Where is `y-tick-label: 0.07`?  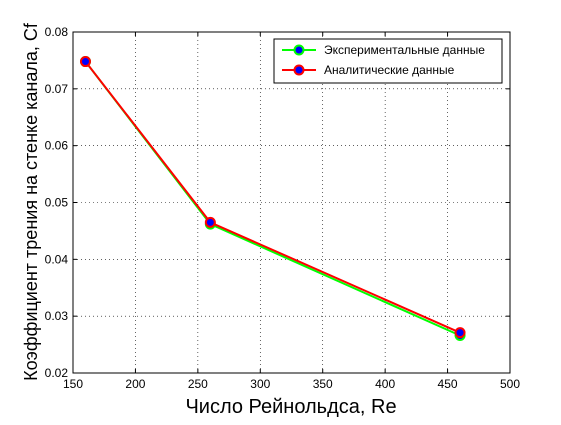 y-tick-label: 0.07 is located at coordinates (57, 89).